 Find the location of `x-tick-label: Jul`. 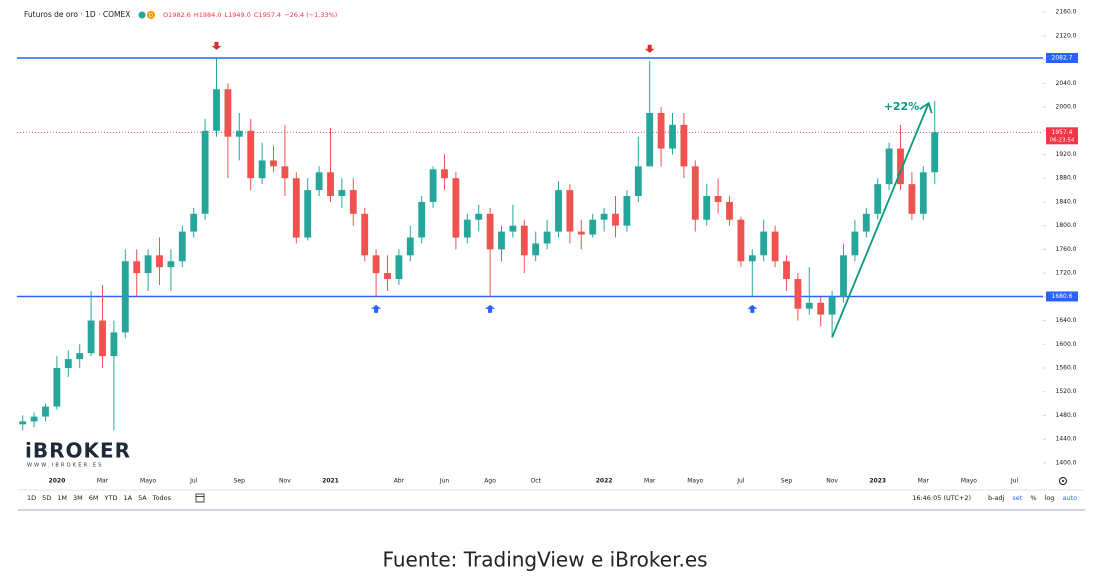

x-tick-label: Jul is located at coordinates (1014, 481).